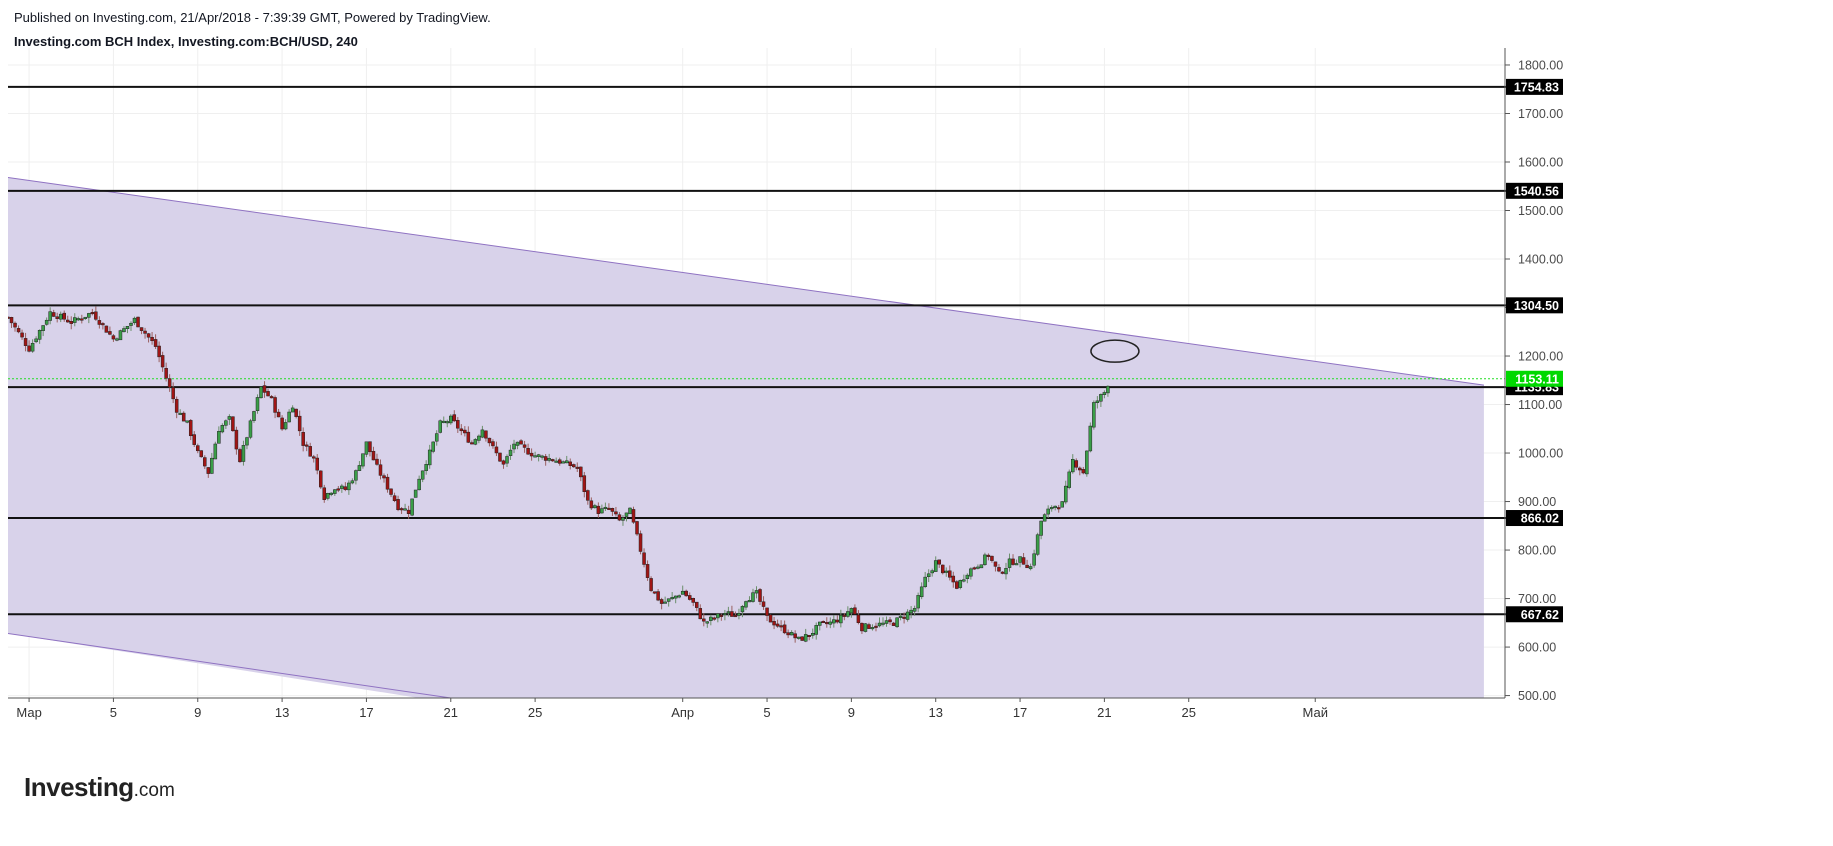 The height and width of the screenshot is (846, 1833). I want to click on x-tick-label: 13, so click(935, 712).